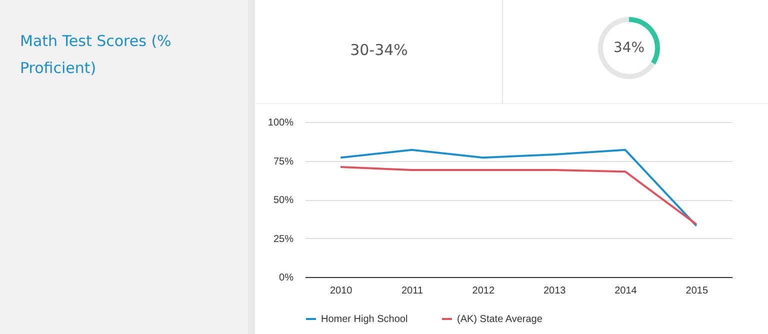 The image size is (768, 334). Describe the element at coordinates (483, 291) in the screenshot. I see `x-tick-label: 2012` at that location.